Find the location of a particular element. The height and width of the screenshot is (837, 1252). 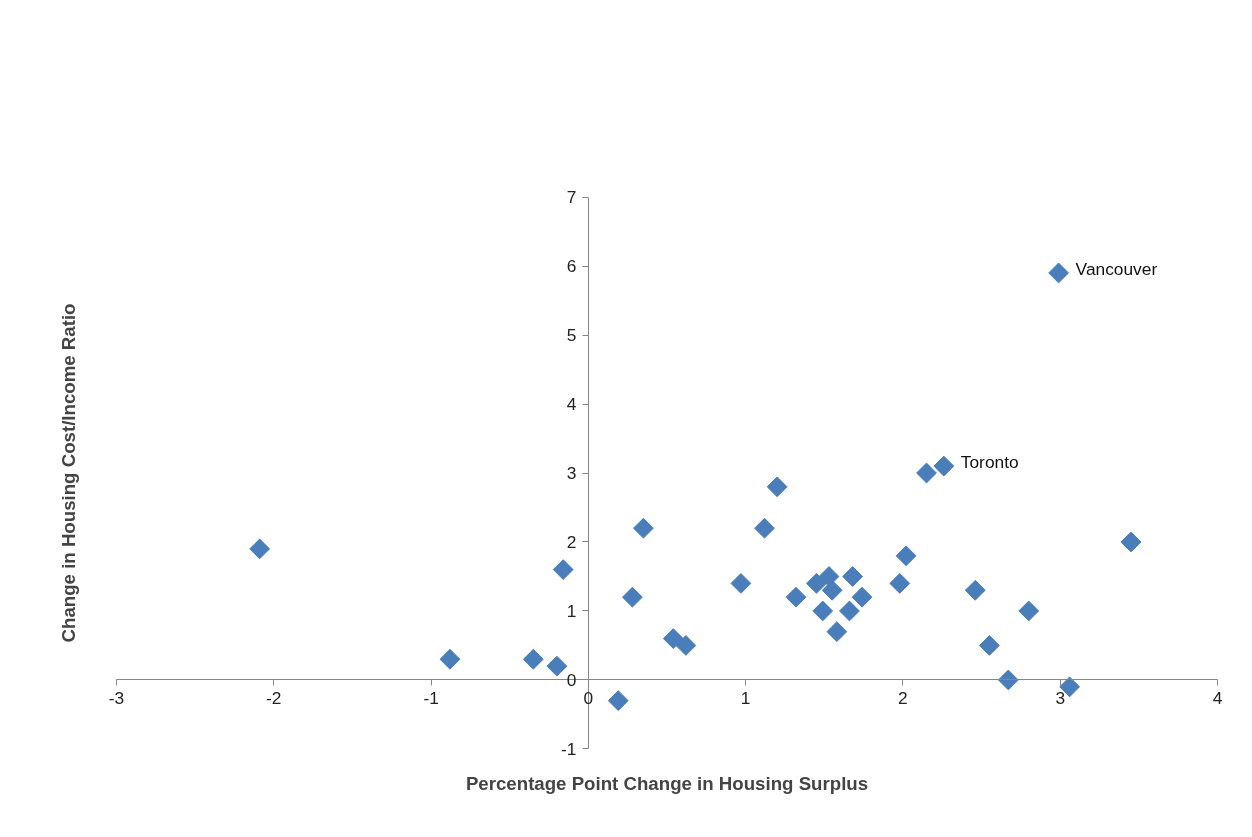

y-tick-label: 6 is located at coordinates (571, 266).